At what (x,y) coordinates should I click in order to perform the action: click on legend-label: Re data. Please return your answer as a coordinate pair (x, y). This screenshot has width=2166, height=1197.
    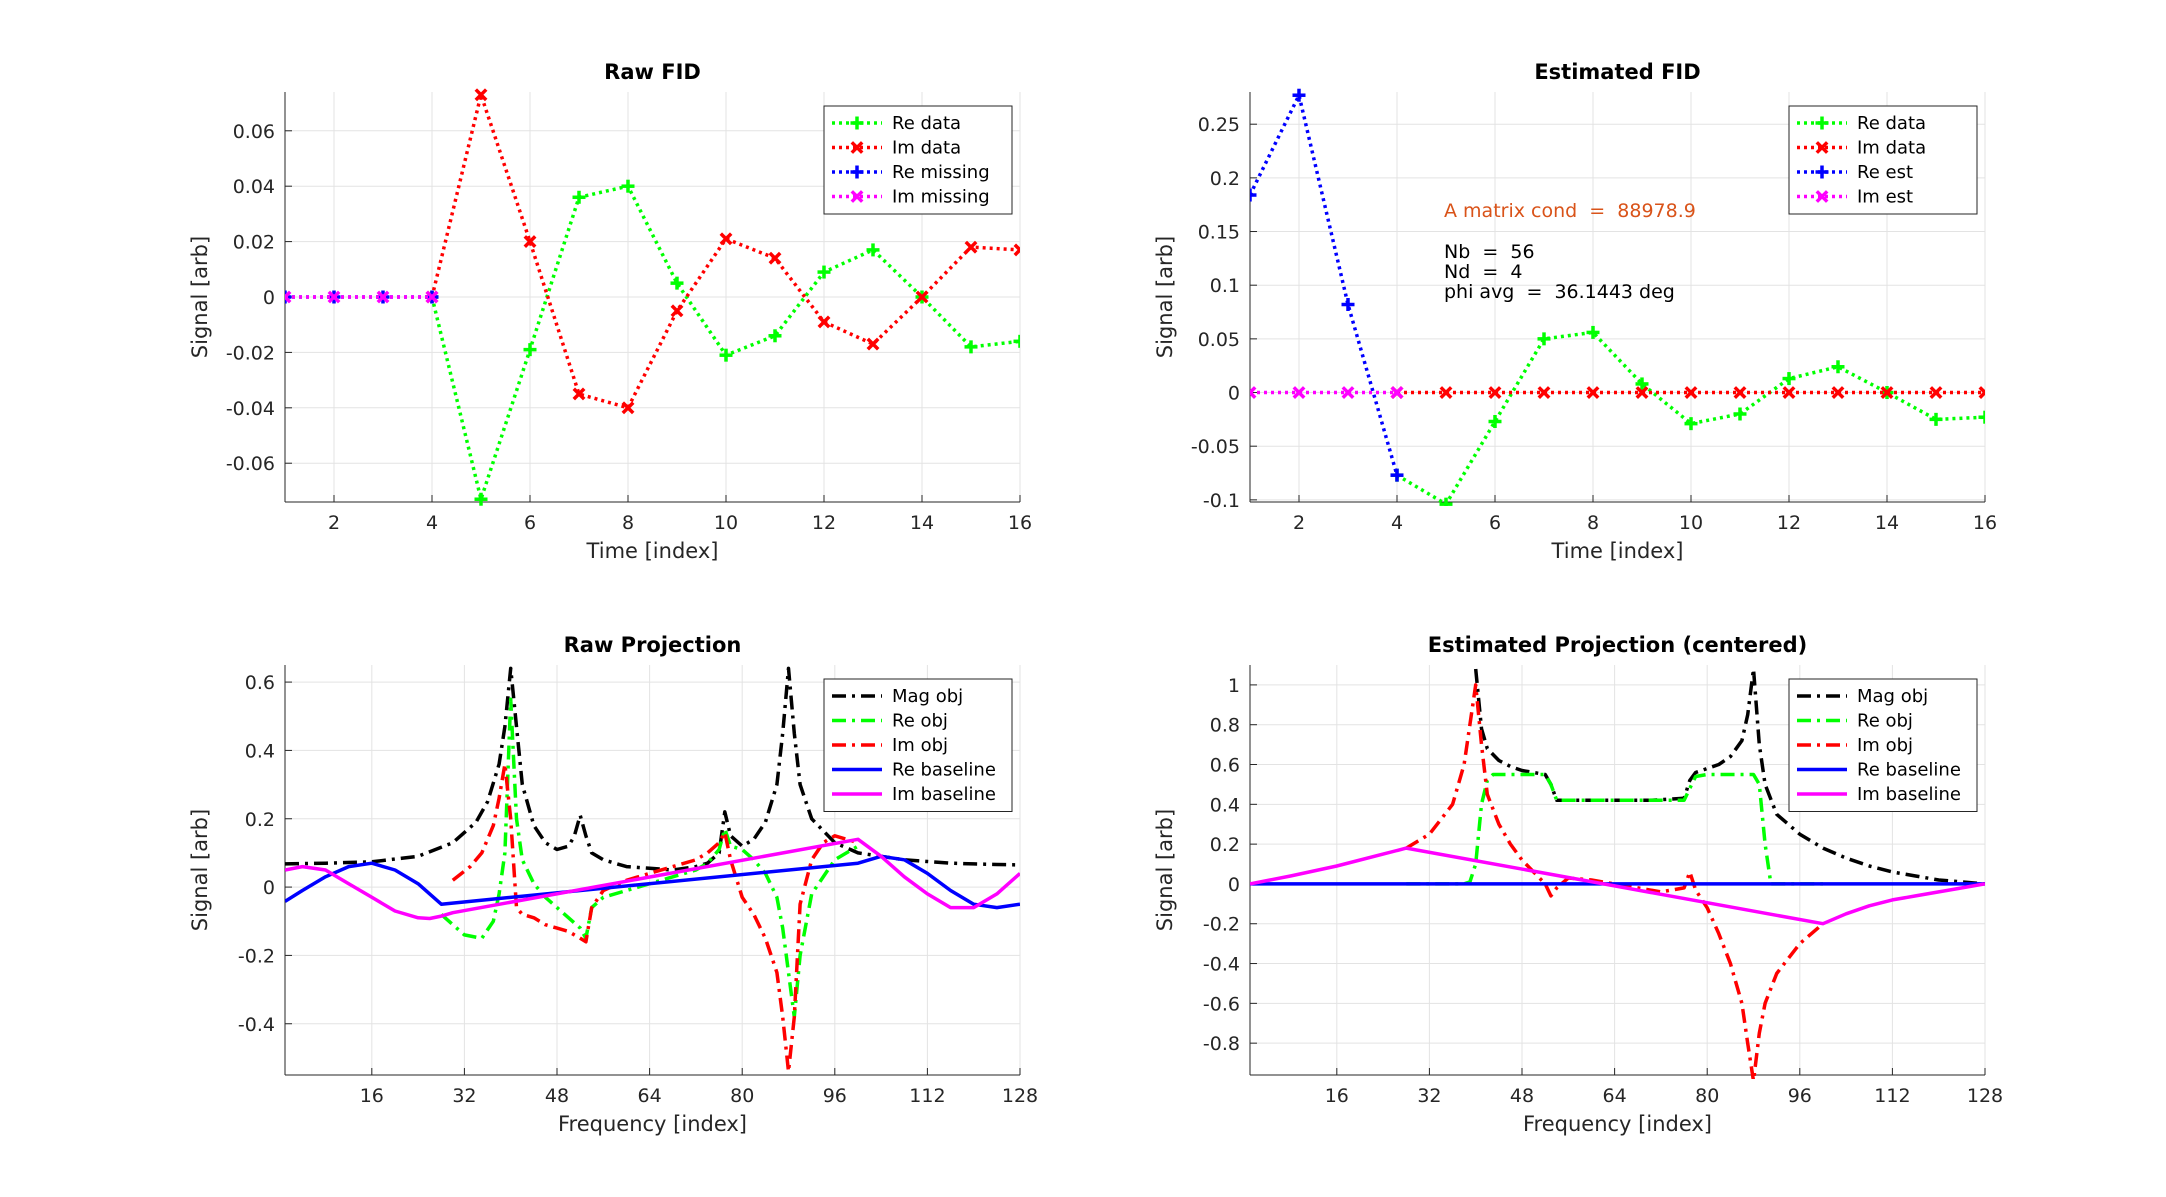
    Looking at the image, I should click on (926, 123).